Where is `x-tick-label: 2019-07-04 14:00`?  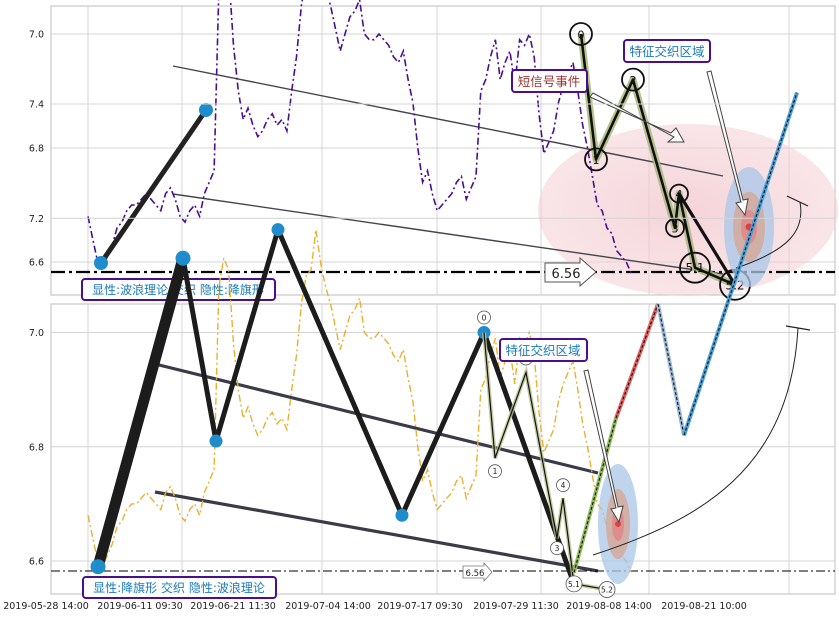 x-tick-label: 2019-07-04 14:00 is located at coordinates (328, 606).